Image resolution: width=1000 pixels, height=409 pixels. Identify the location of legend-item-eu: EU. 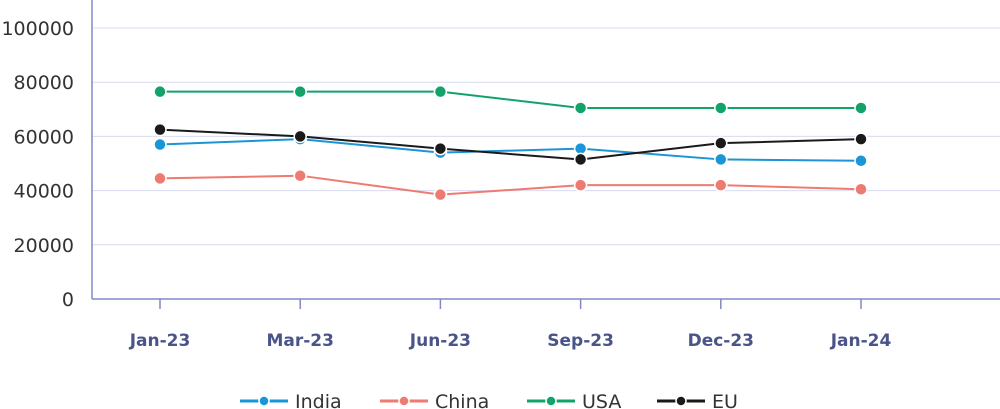
(697, 400).